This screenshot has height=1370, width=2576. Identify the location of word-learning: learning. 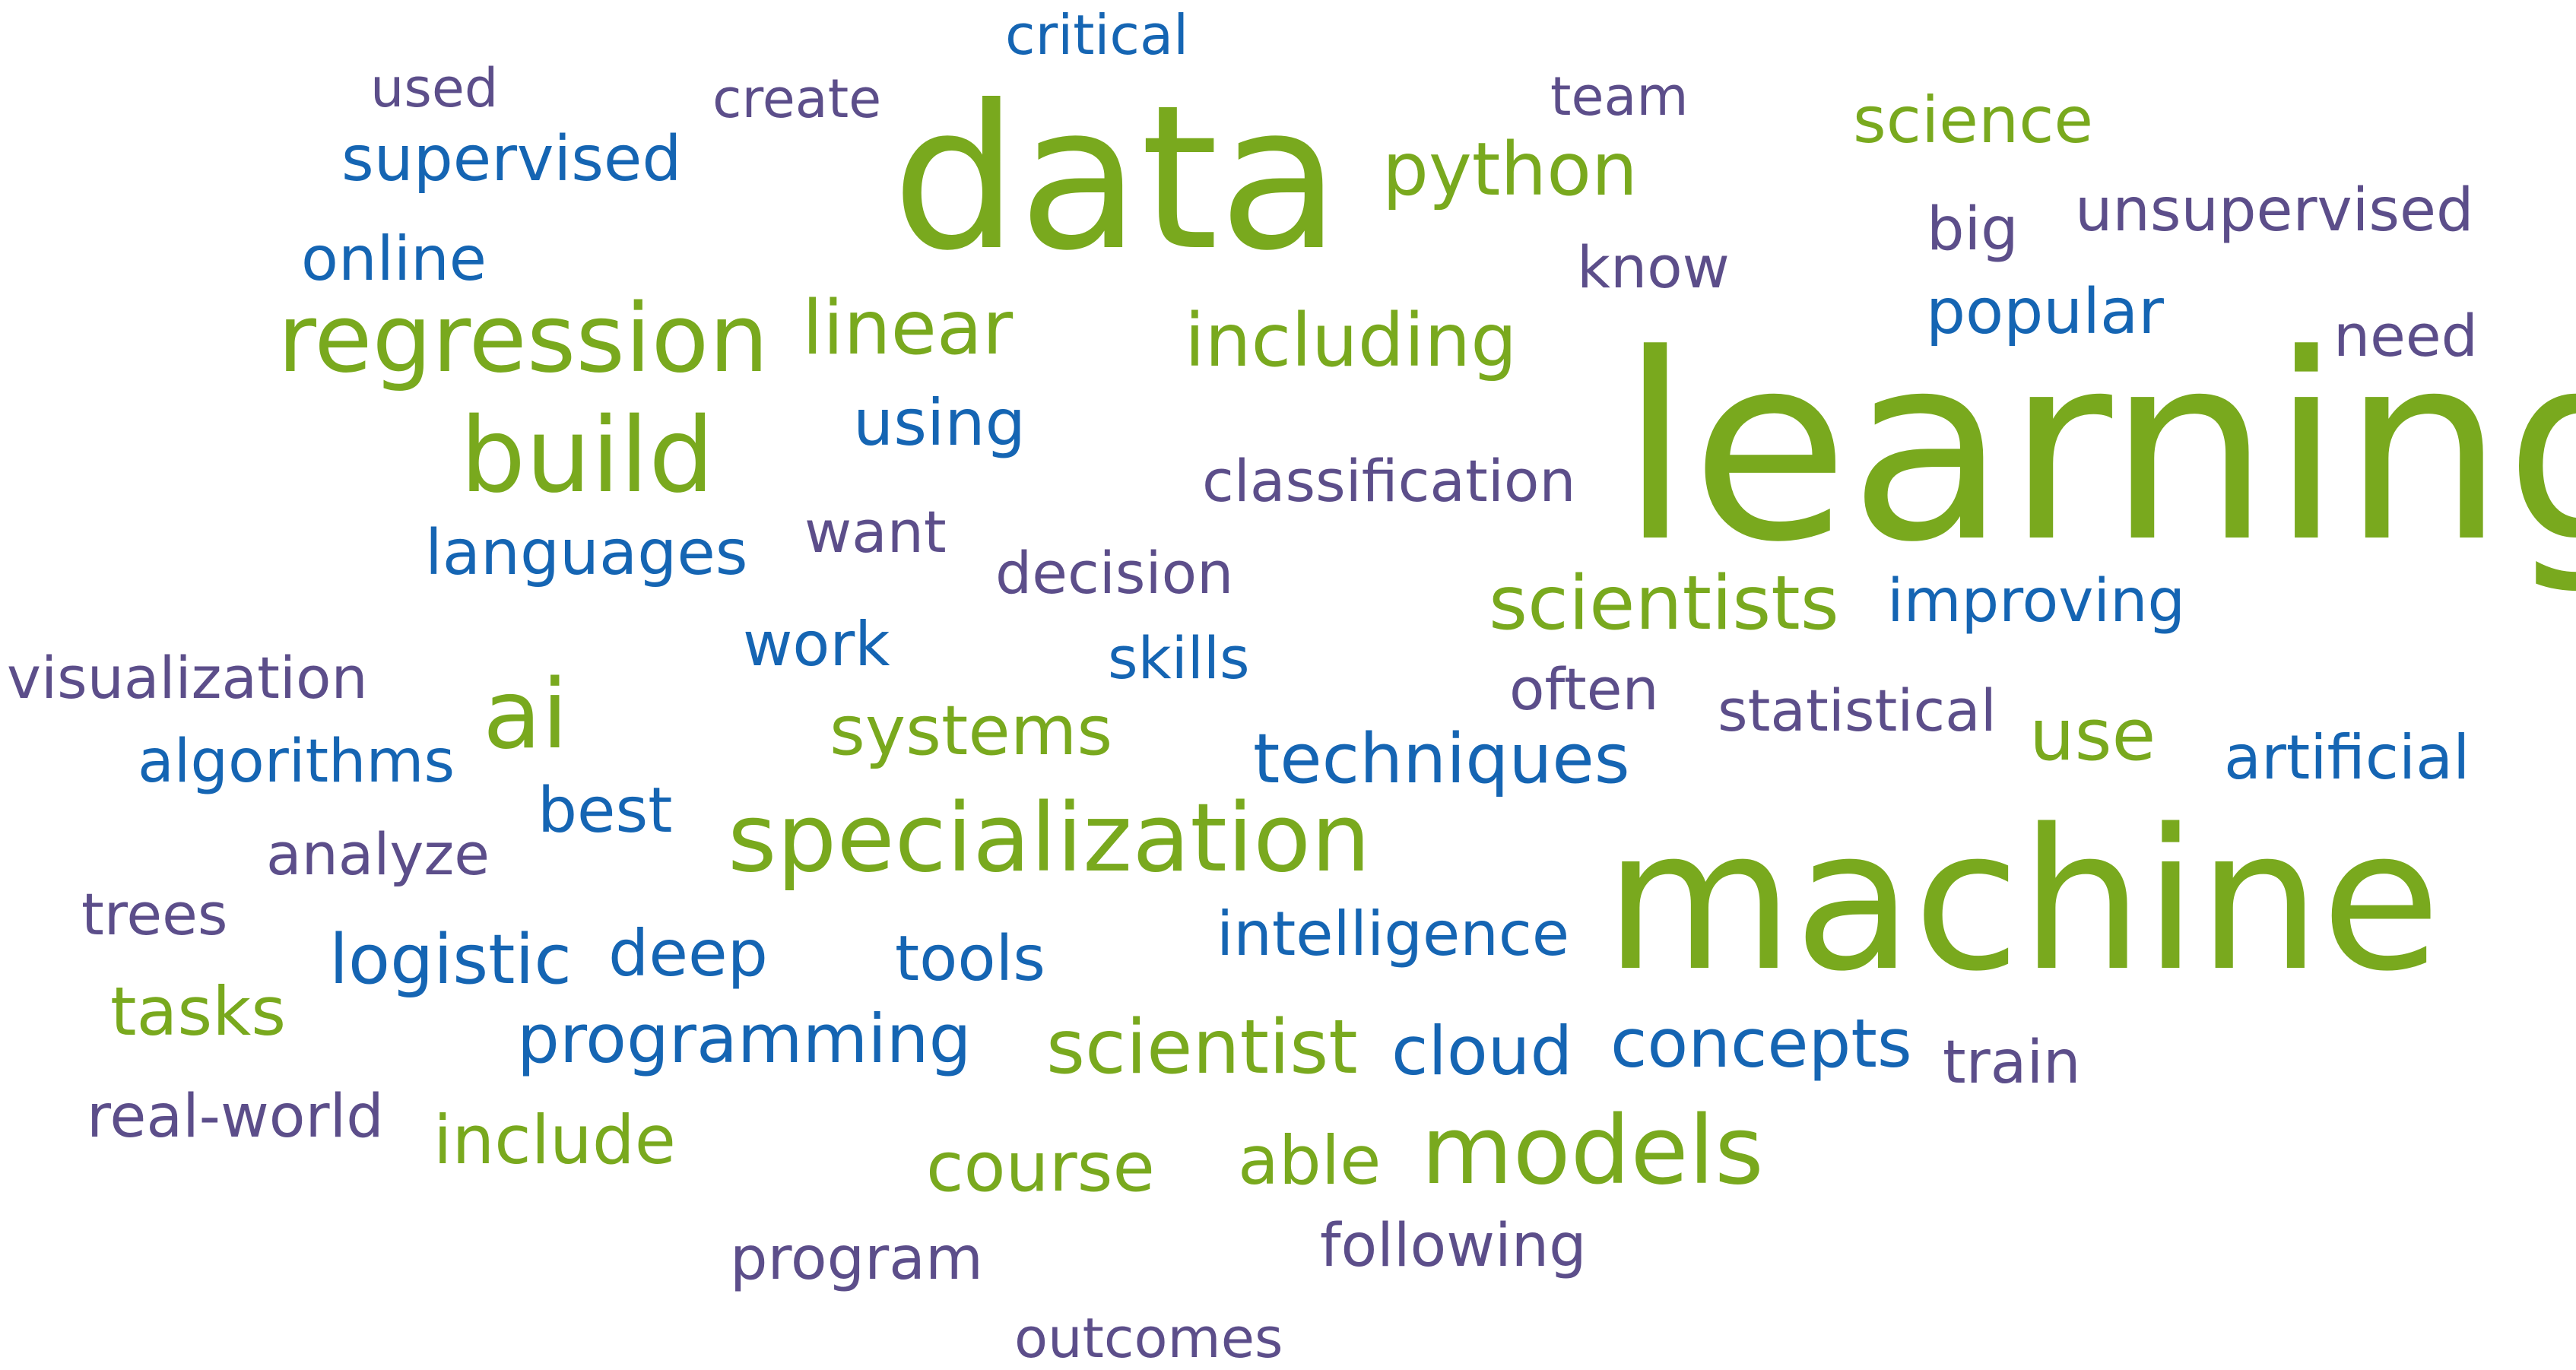
(2098, 449).